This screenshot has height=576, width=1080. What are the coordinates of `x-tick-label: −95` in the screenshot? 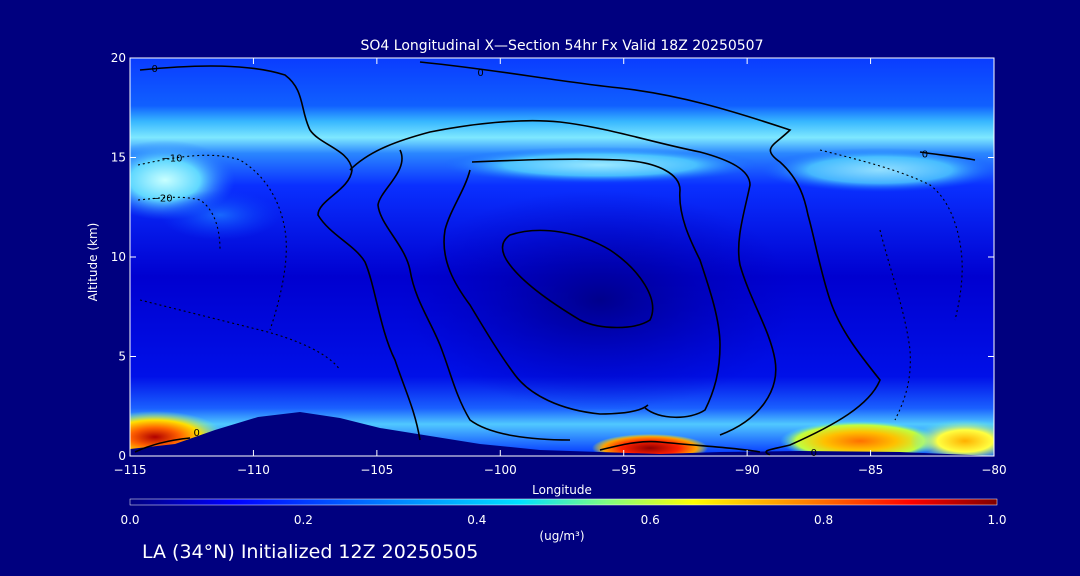 It's located at (623, 470).